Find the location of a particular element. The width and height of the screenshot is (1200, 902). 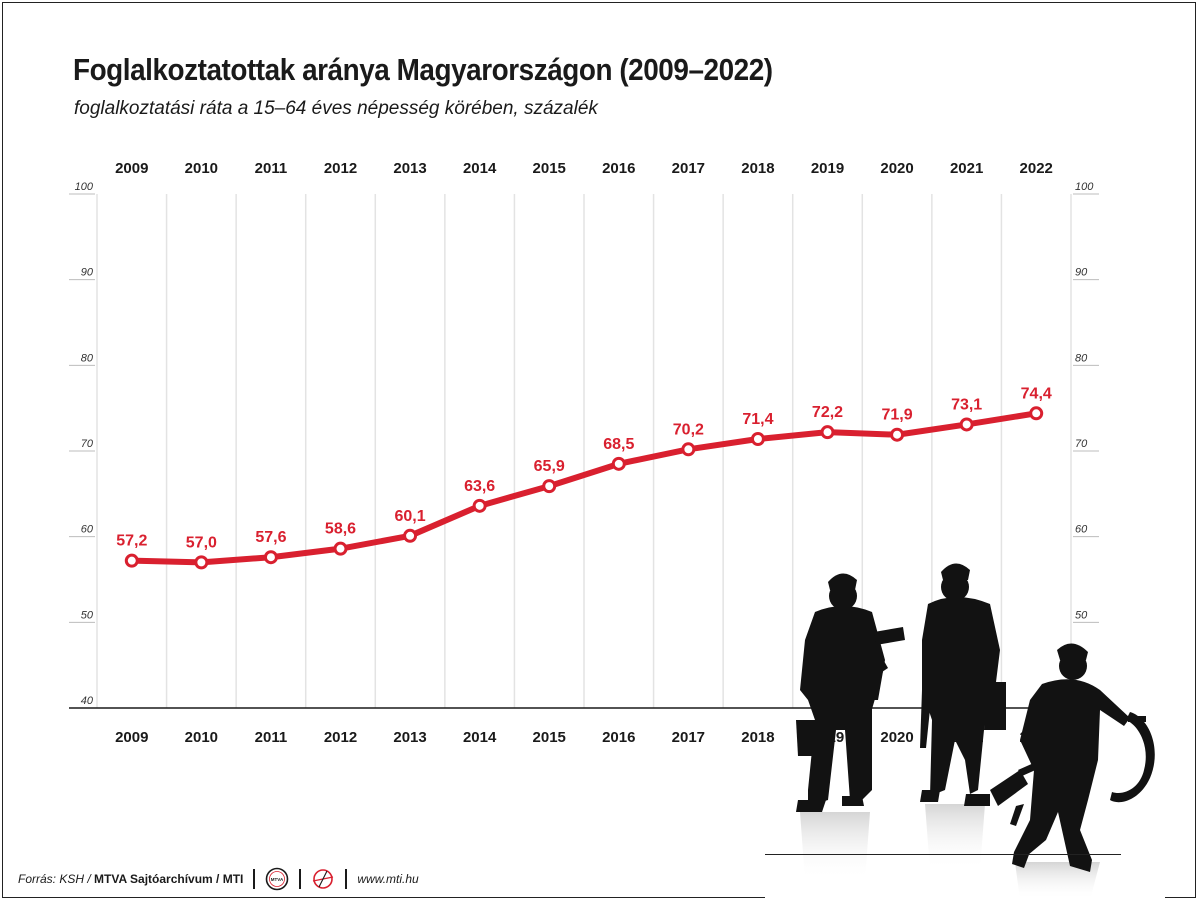

y-tick-label-left: 50 is located at coordinates (87, 615).